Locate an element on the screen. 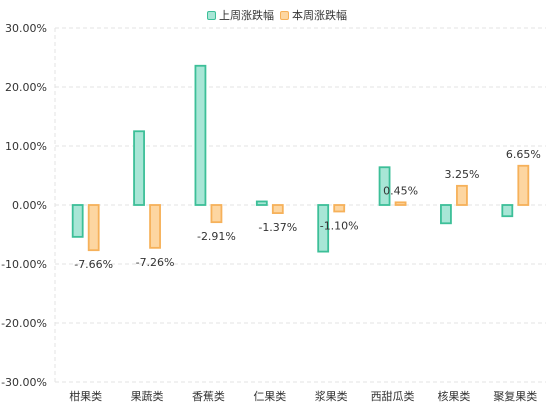 This screenshot has height=412, width=554. data-label: 3.25% is located at coordinates (461, 174).